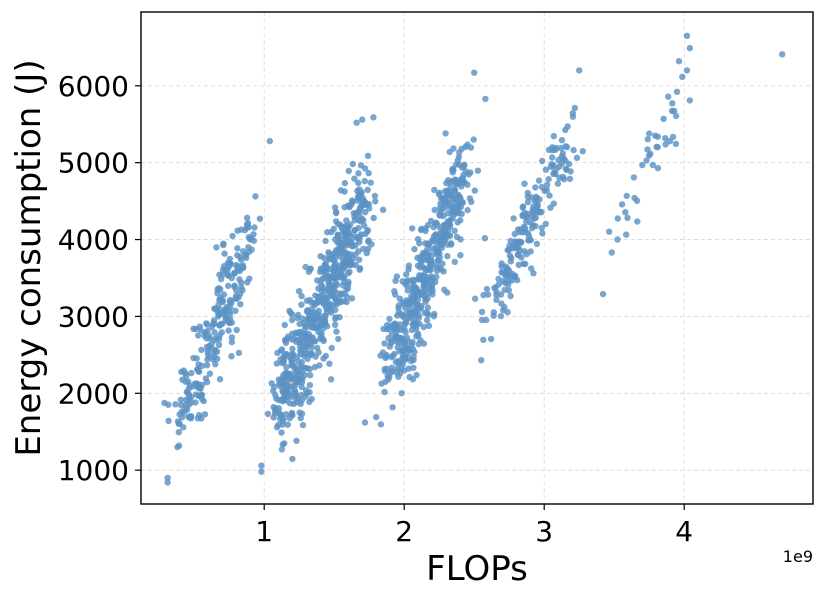 This screenshot has width=830, height=593. Describe the element at coordinates (93, 163) in the screenshot. I see `y-tick-label: 5000` at that location.